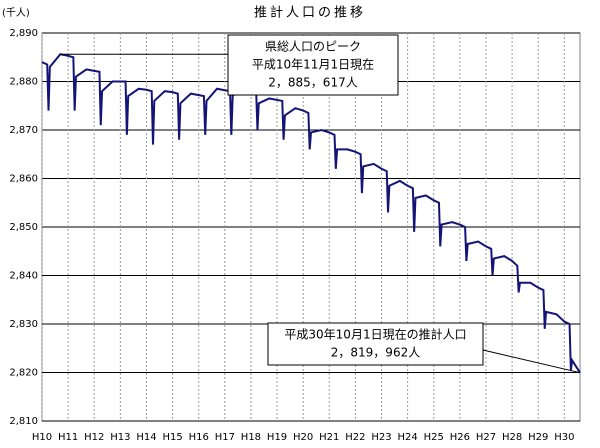 Image resolution: width=600 pixels, height=448 pixels. I want to click on x-tick-label: H10, so click(42, 437).